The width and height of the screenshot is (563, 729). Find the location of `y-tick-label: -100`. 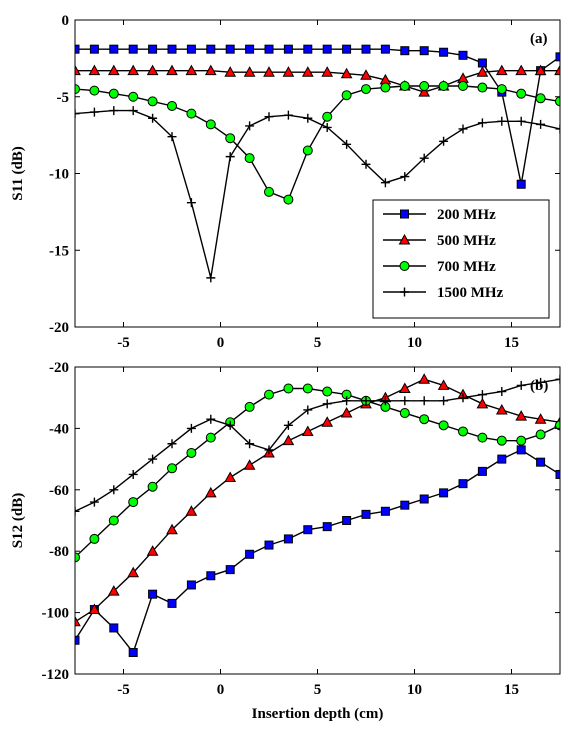

y-tick-label: -100 is located at coordinates (56, 614).